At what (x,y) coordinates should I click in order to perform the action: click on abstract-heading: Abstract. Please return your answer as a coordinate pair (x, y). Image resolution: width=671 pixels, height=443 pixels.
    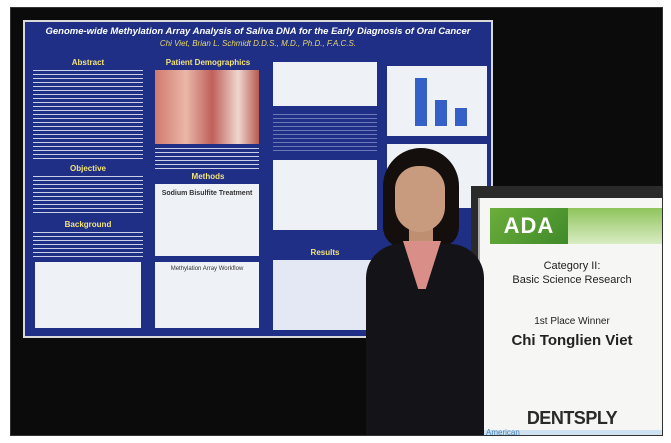
    Looking at the image, I should click on (88, 62).